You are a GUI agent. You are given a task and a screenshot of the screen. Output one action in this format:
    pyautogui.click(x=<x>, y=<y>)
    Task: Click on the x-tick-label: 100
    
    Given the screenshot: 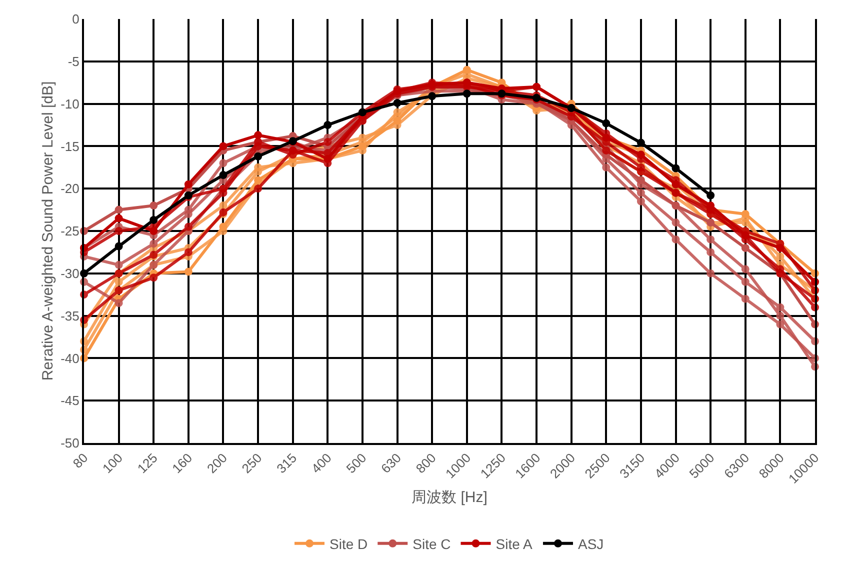 What is the action you would take?
    pyautogui.click(x=113, y=463)
    